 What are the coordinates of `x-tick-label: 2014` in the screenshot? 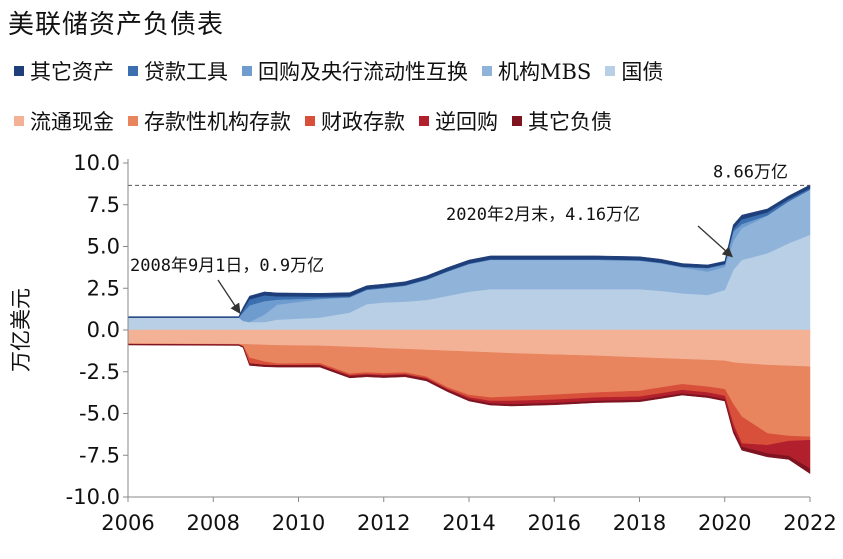 It's located at (468, 523).